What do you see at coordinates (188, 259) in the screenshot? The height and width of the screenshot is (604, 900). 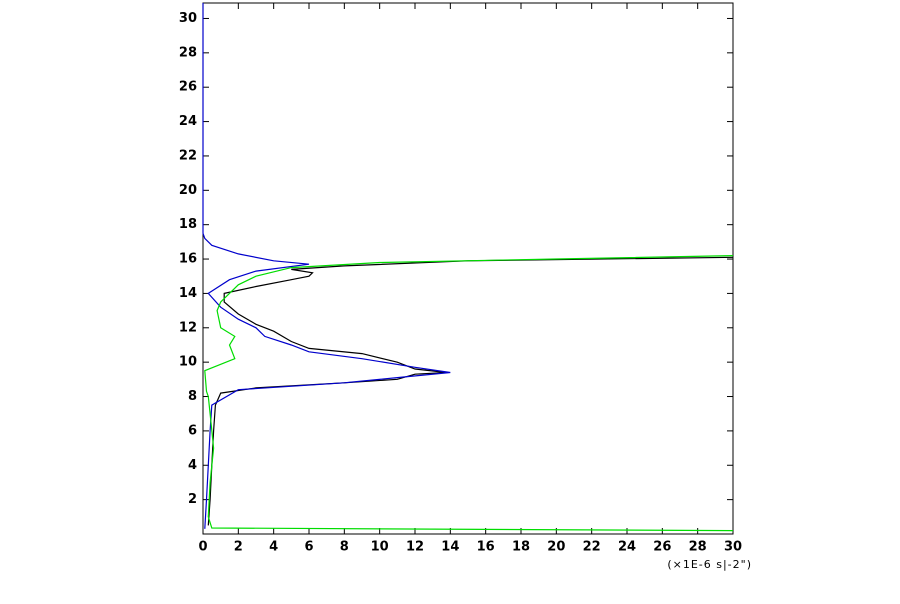 I see `y-tick-label: 16` at bounding box center [188, 259].